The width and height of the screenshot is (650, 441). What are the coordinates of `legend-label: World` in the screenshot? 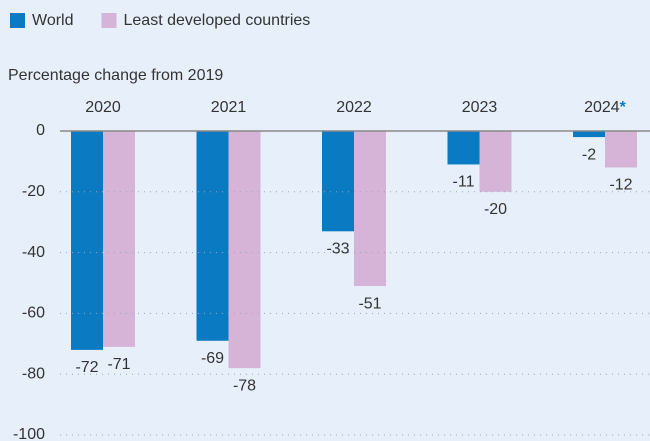 It's located at (53, 20).